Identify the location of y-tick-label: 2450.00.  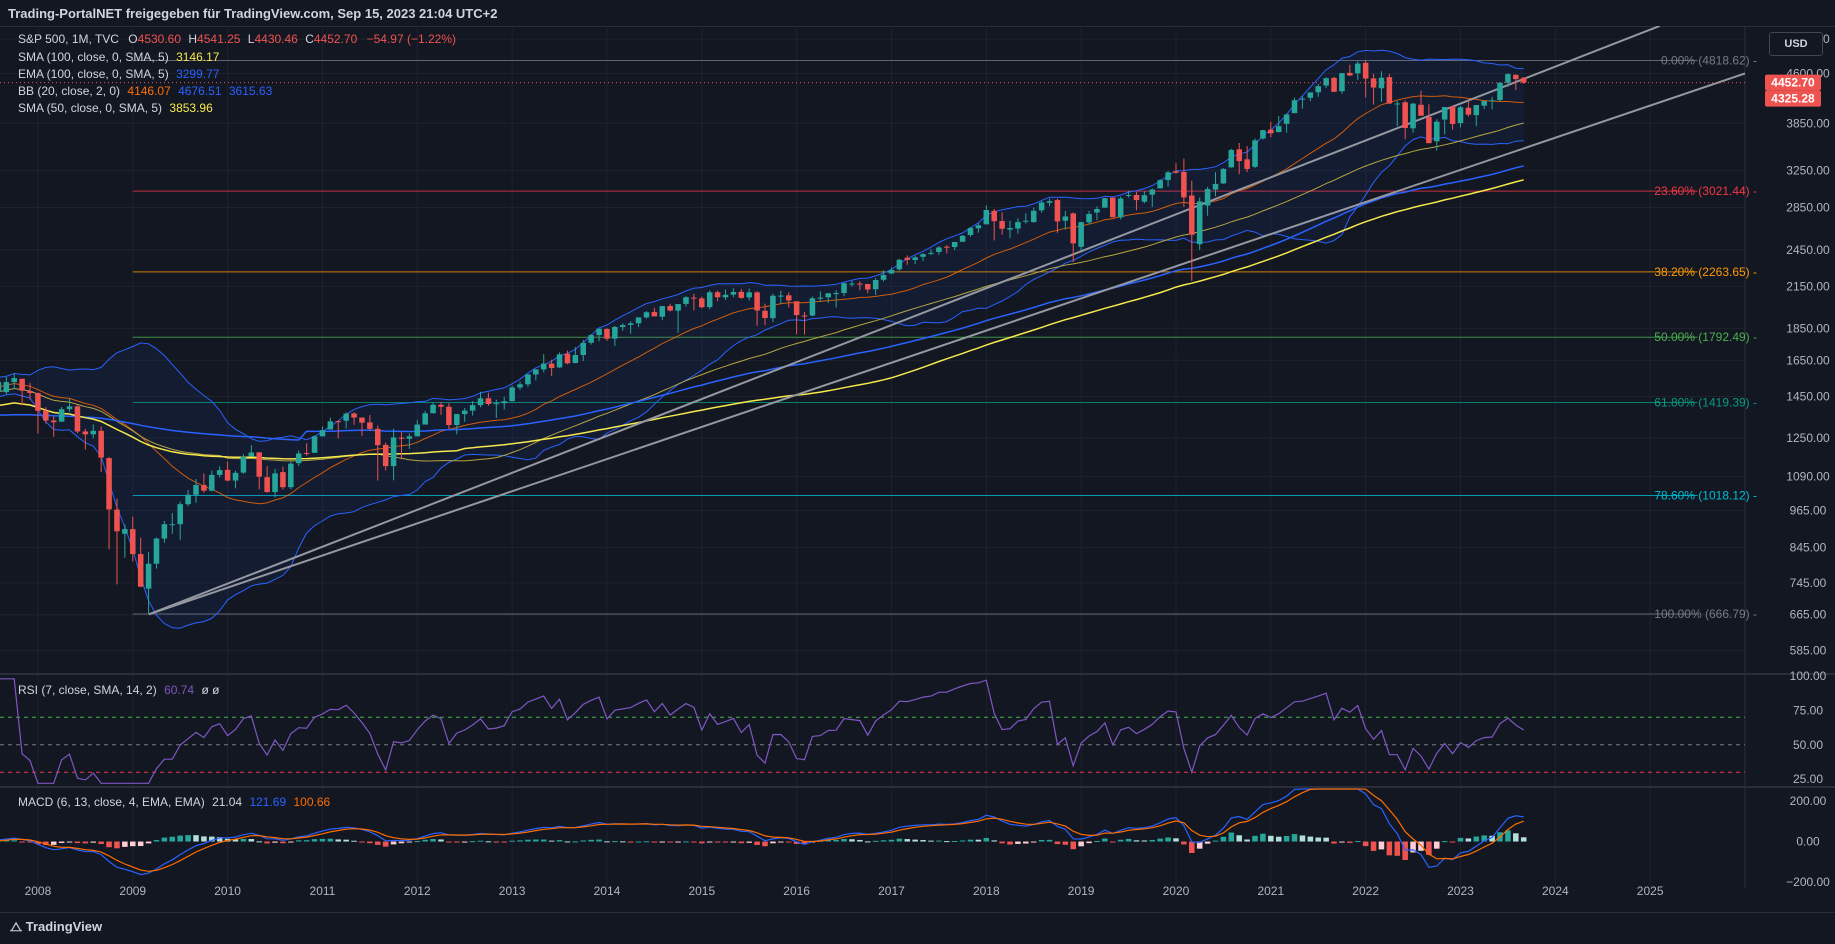
(1808, 250).